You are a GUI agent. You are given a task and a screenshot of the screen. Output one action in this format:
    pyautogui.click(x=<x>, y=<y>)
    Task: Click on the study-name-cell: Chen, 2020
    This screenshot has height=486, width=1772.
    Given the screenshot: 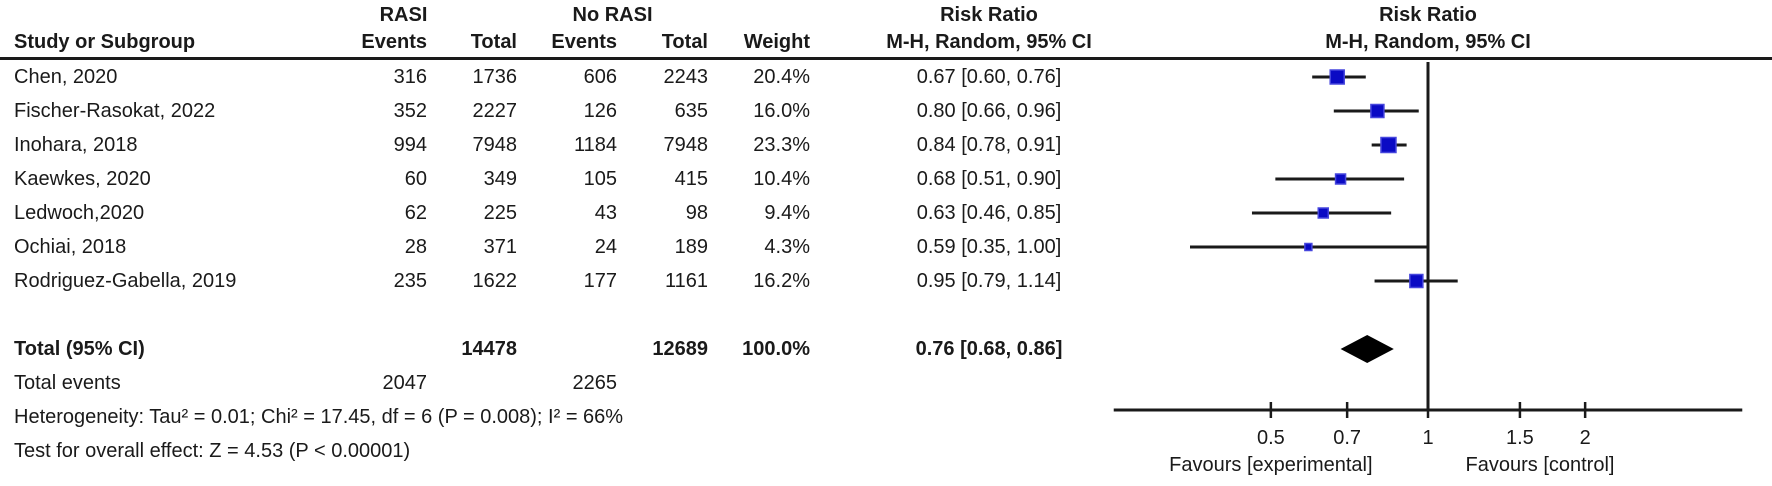 What is the action you would take?
    pyautogui.click(x=66, y=77)
    